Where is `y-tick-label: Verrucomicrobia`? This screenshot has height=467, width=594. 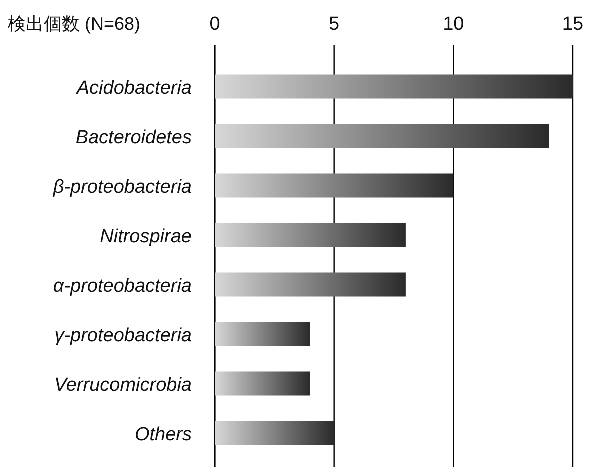 y-tick-label: Verrucomicrobia is located at coordinates (123, 385).